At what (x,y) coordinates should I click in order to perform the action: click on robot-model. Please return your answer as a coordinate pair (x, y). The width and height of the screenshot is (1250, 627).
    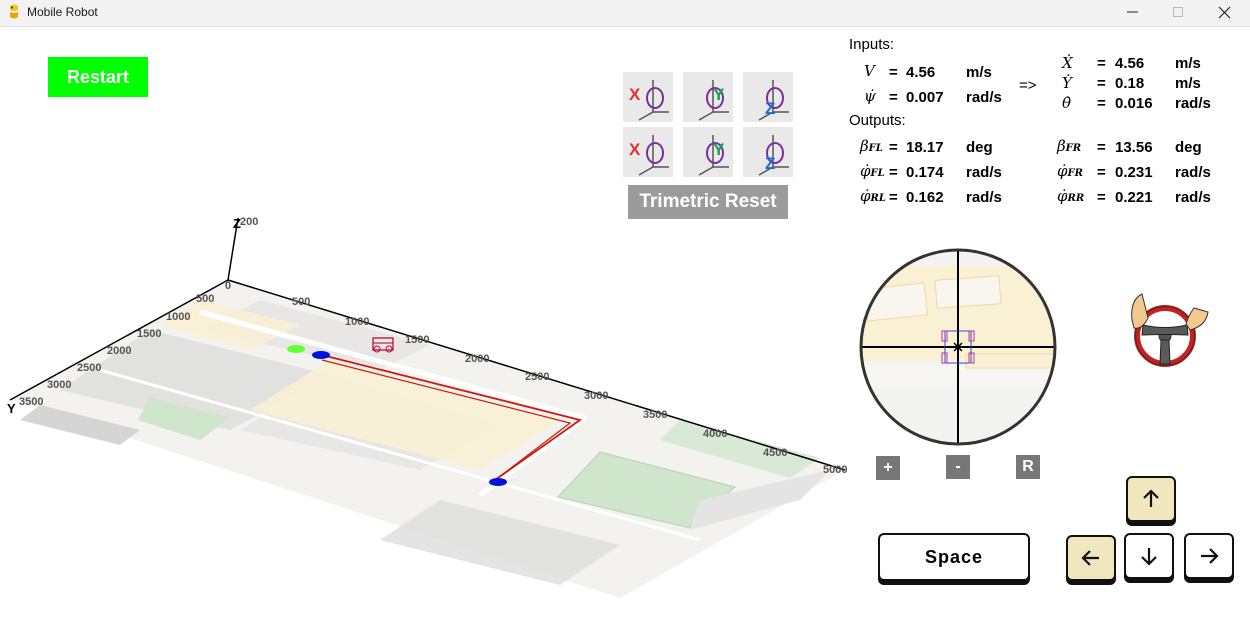
    Looking at the image, I should click on (383, 345).